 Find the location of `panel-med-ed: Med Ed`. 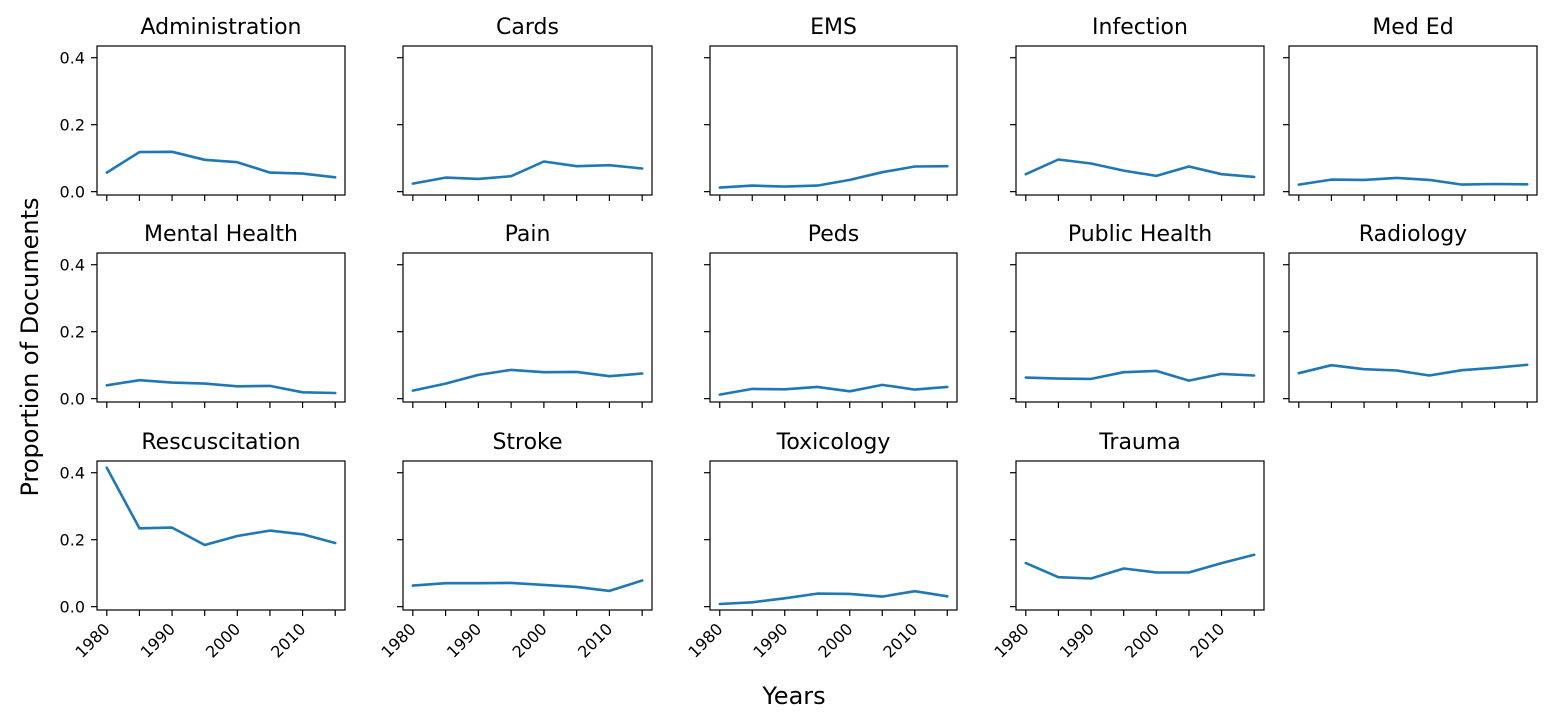

panel-med-ed: Med Ed is located at coordinates (1410, 108).